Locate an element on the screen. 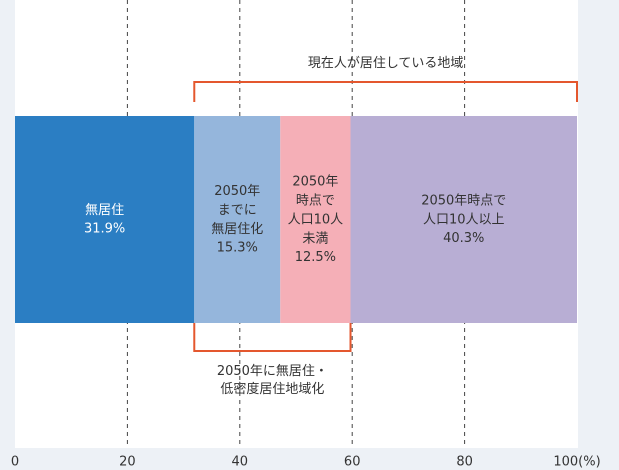  segment-label: 無居住 is located at coordinates (104, 210).